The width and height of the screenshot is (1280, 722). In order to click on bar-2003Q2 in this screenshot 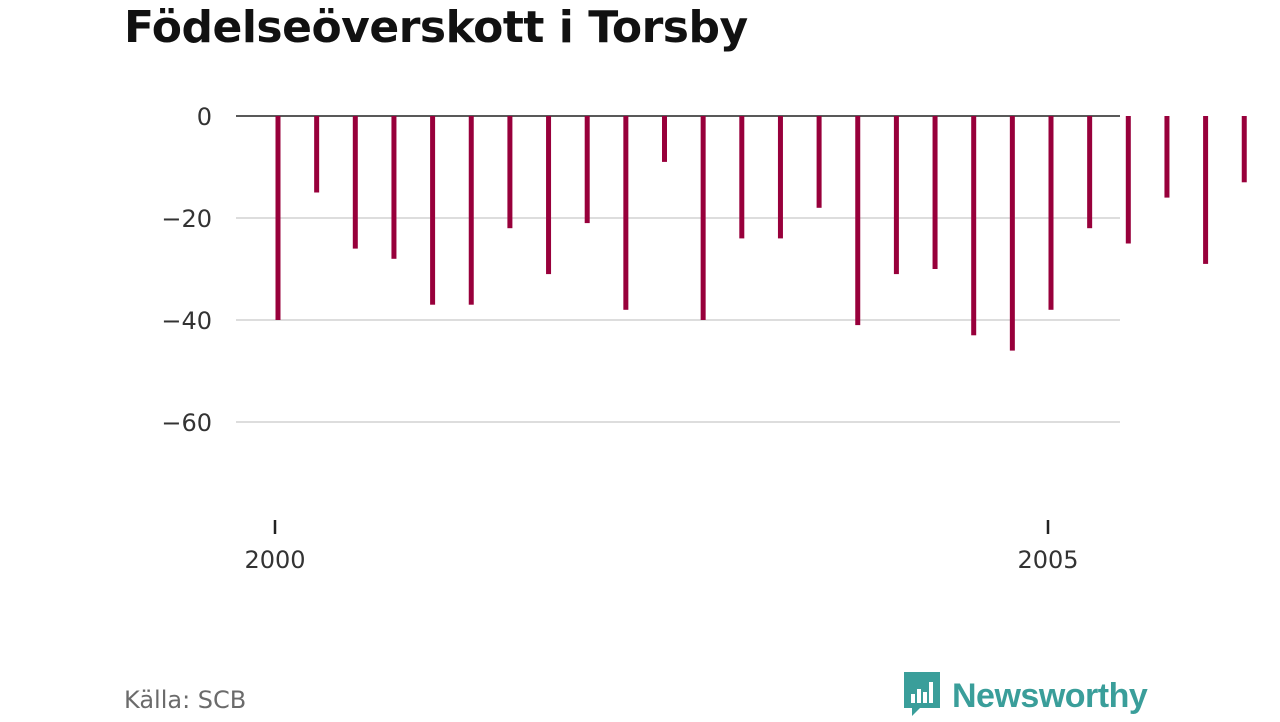, I will do `click(780, 177)`.